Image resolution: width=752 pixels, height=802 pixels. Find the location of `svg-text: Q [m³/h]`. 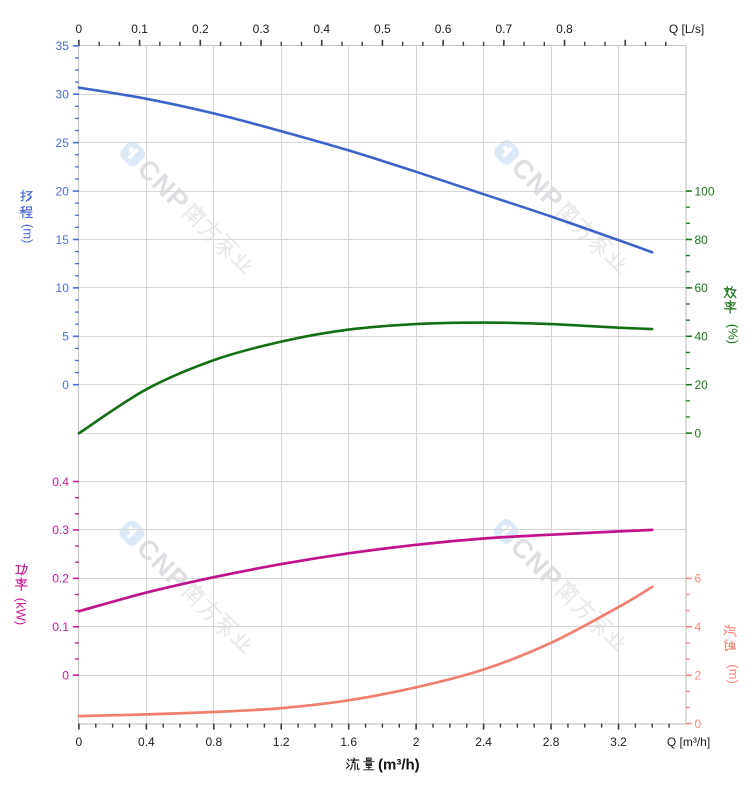

svg-text: Q [m³/h] is located at coordinates (688, 742).